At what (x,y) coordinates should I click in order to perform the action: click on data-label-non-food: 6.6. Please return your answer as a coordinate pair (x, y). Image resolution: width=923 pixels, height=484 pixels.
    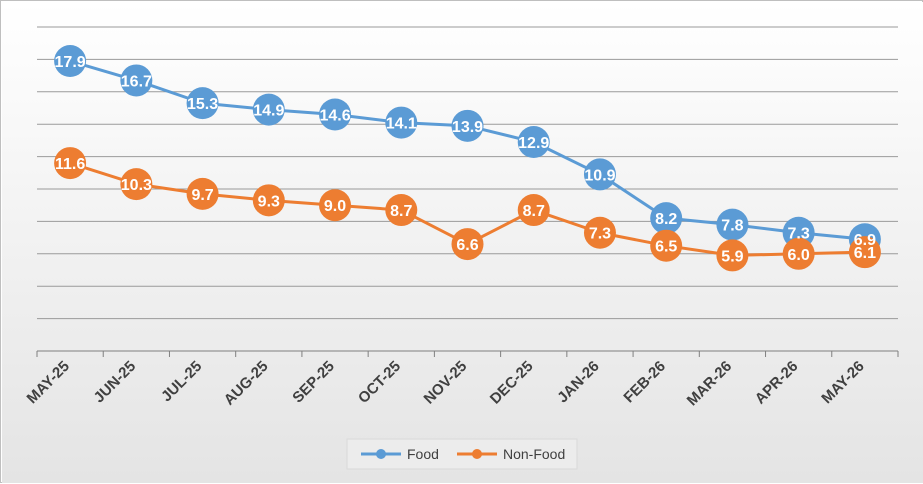
    Looking at the image, I should click on (467, 245).